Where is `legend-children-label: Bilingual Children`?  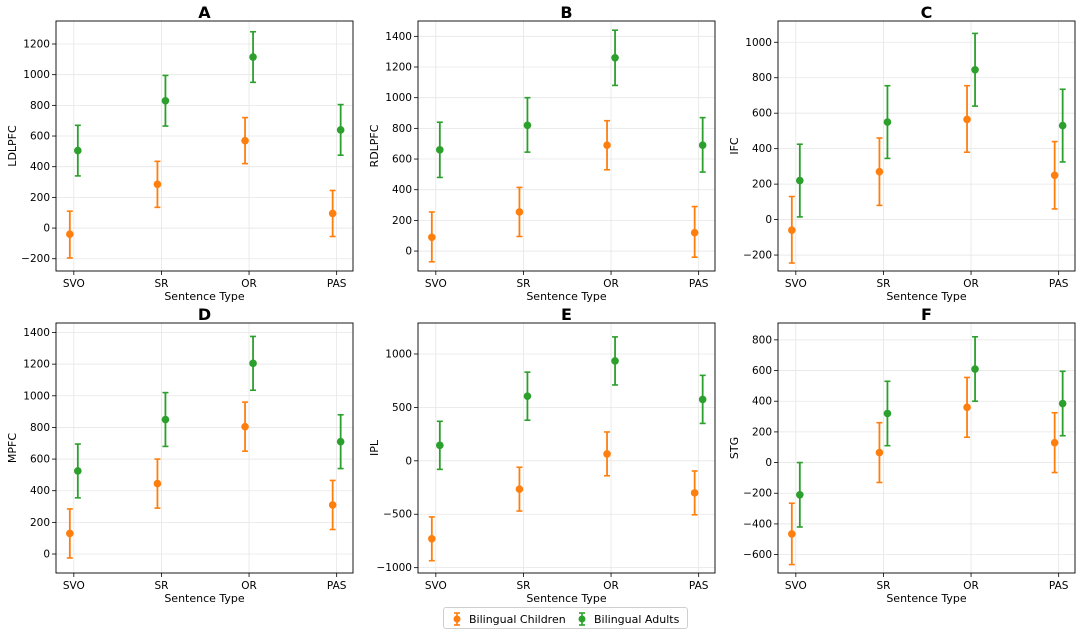
legend-children-label: Bilingual Children is located at coordinates (517, 619).